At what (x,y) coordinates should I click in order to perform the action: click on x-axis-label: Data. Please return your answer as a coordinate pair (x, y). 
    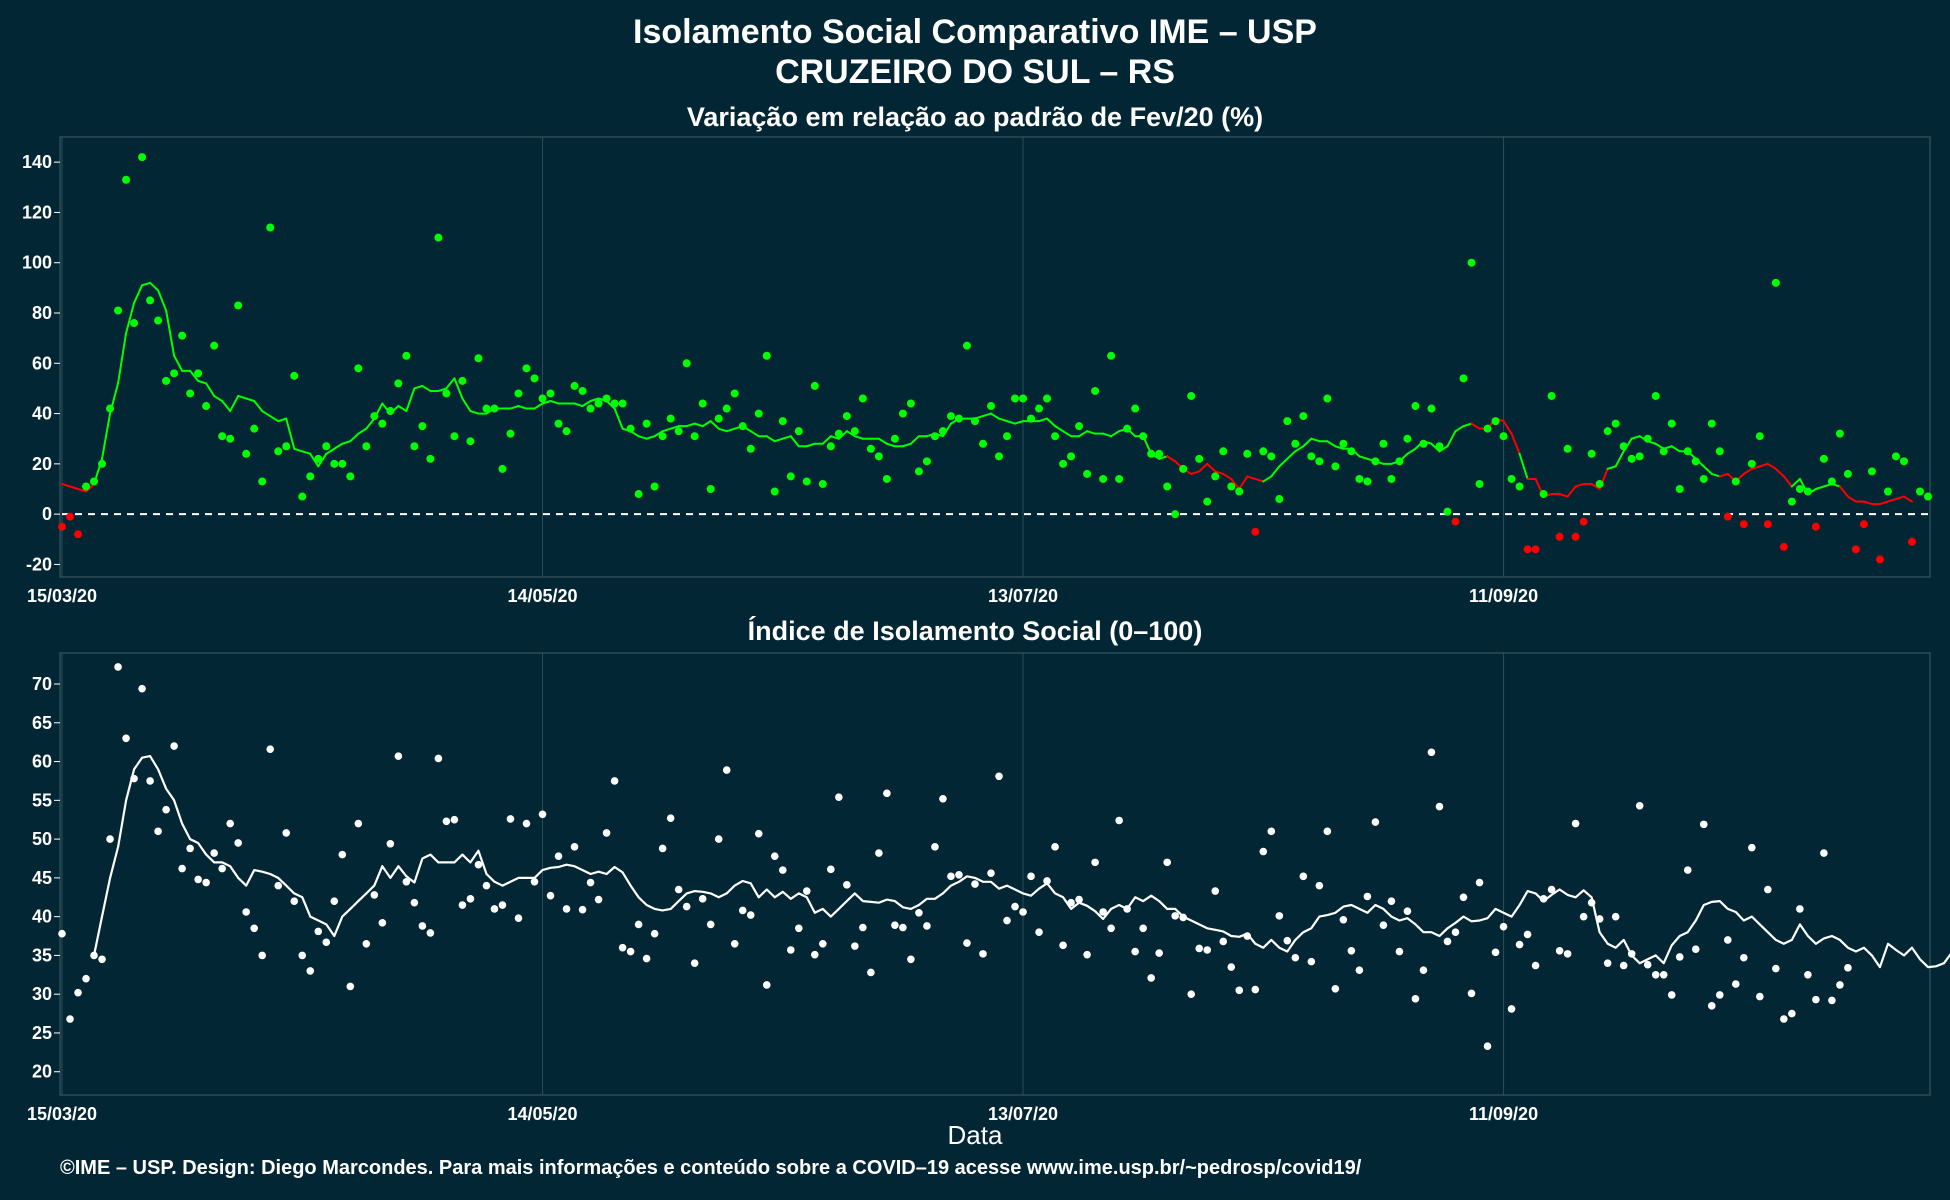
    Looking at the image, I should click on (975, 1135).